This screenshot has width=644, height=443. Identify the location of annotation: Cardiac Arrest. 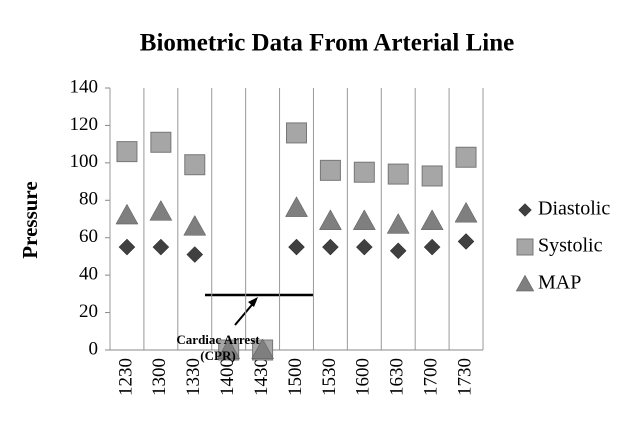
(218, 339).